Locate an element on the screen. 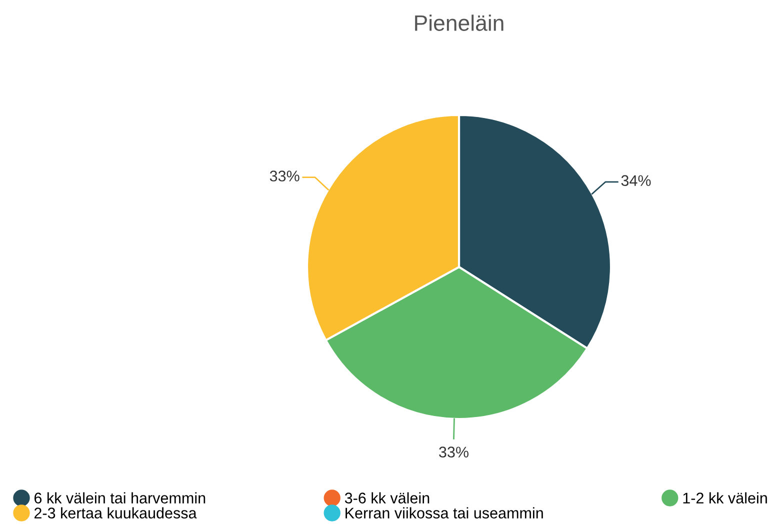  legend-label: 3-6 kk välein is located at coordinates (387, 498).